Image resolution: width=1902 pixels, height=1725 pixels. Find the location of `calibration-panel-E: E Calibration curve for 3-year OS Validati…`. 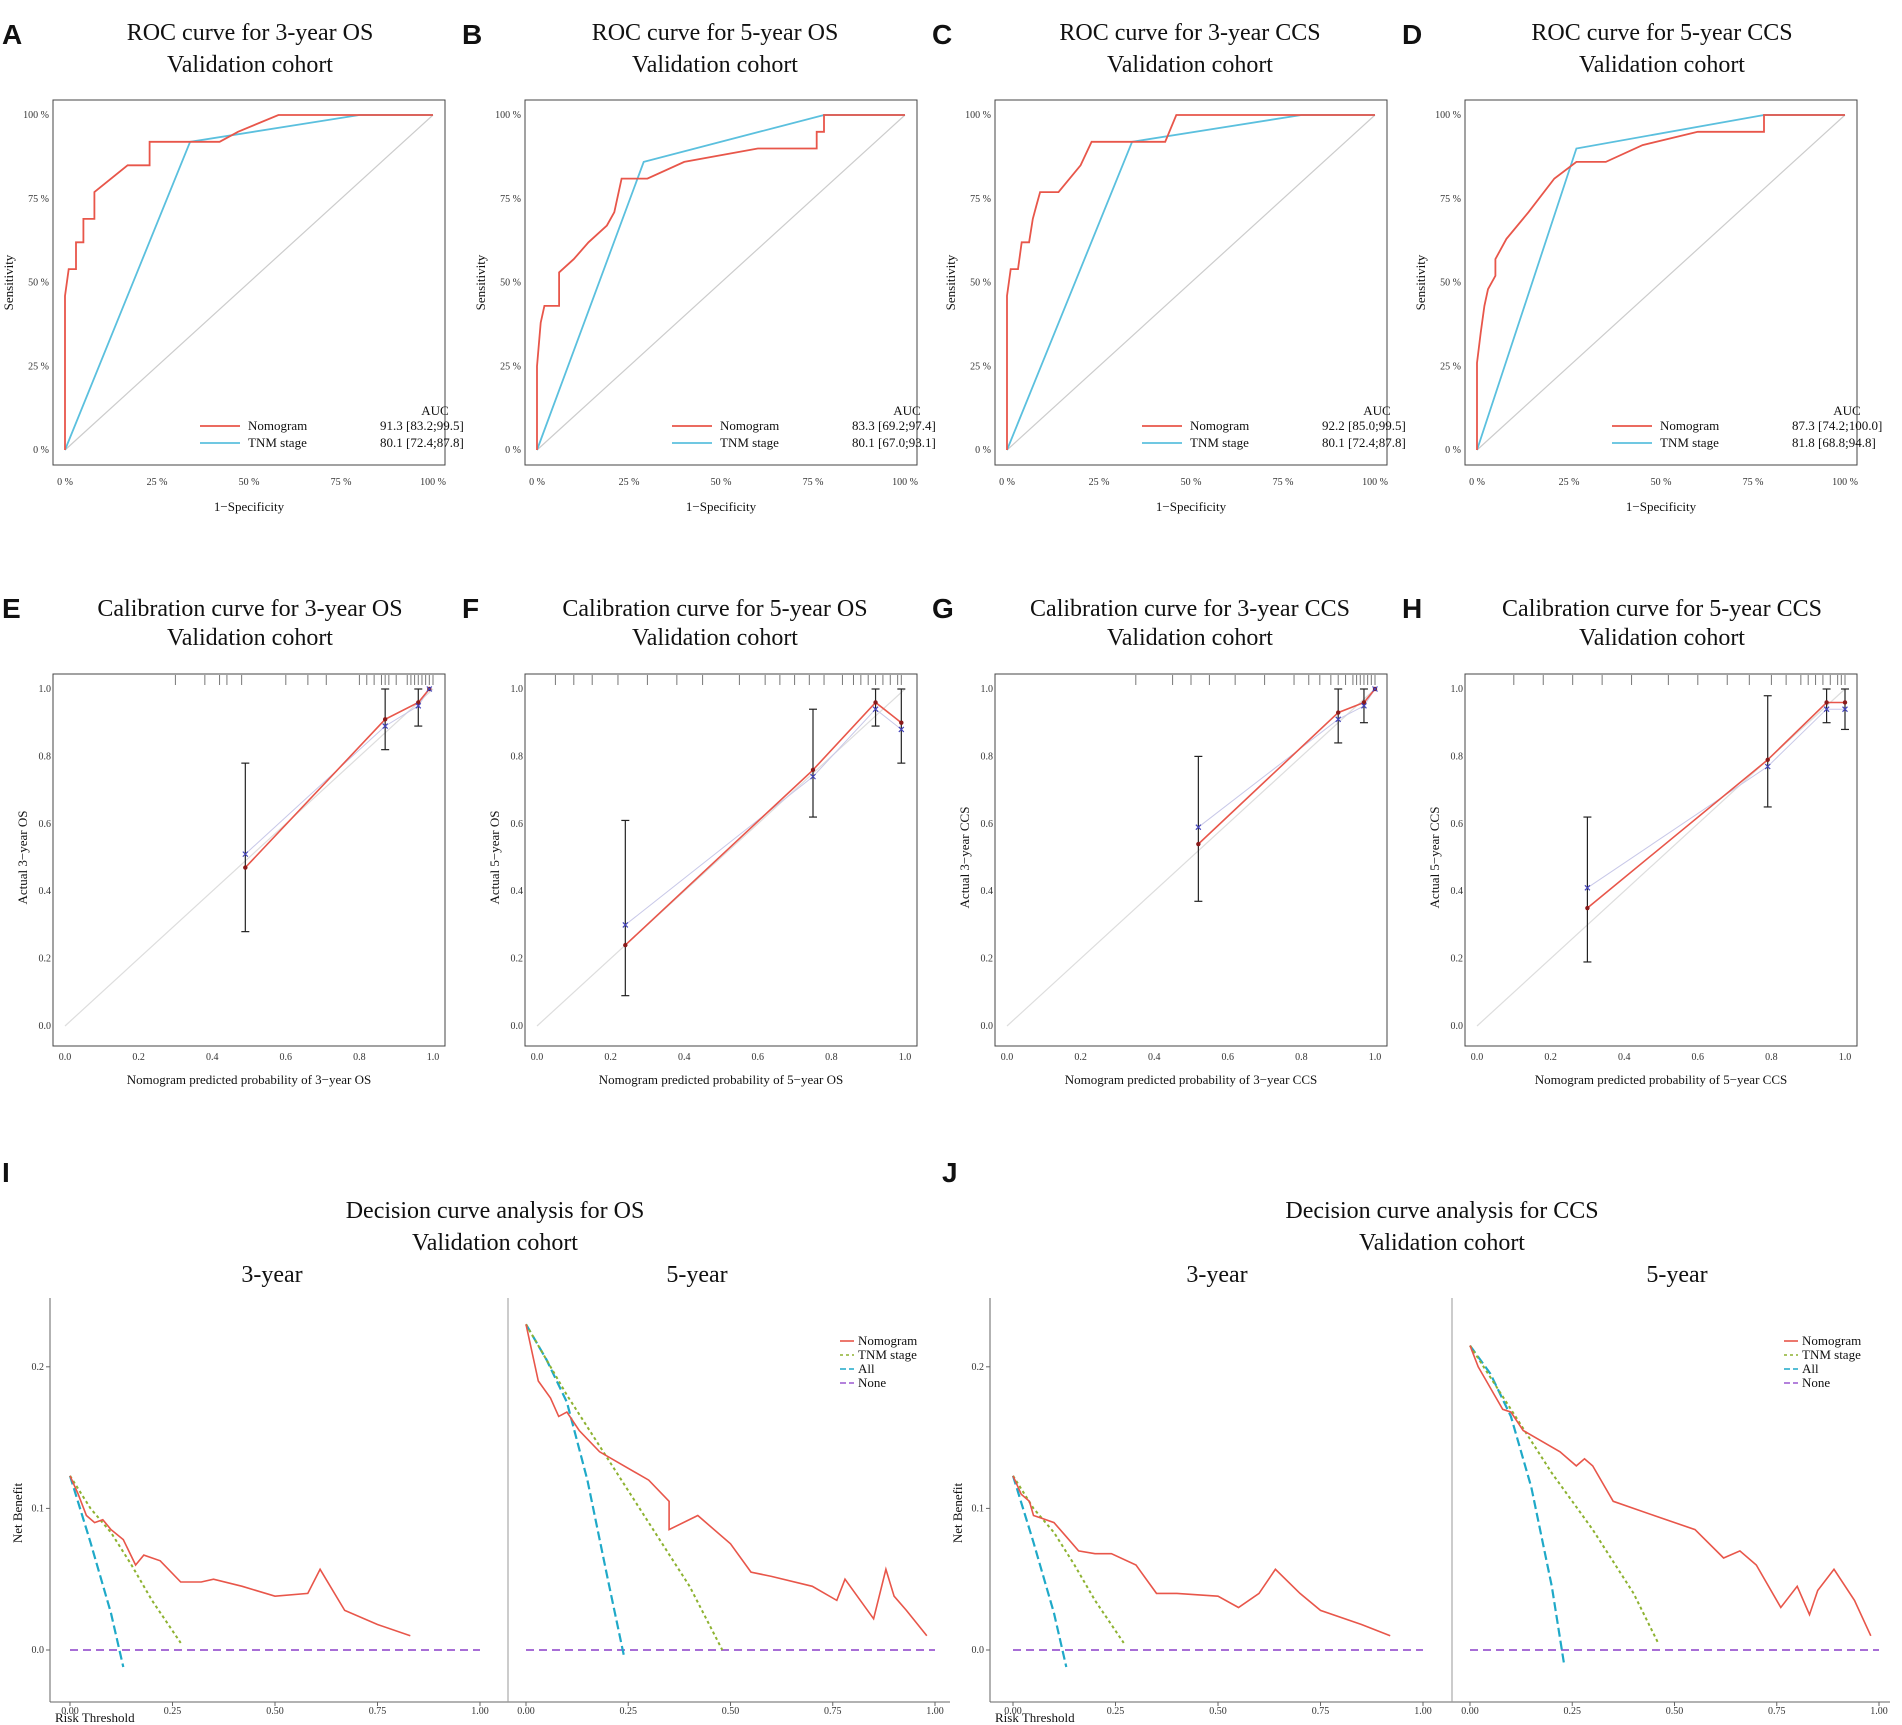

calibration-panel-E: E Calibration curve for 3-year OS Validati… is located at coordinates (224, 840).